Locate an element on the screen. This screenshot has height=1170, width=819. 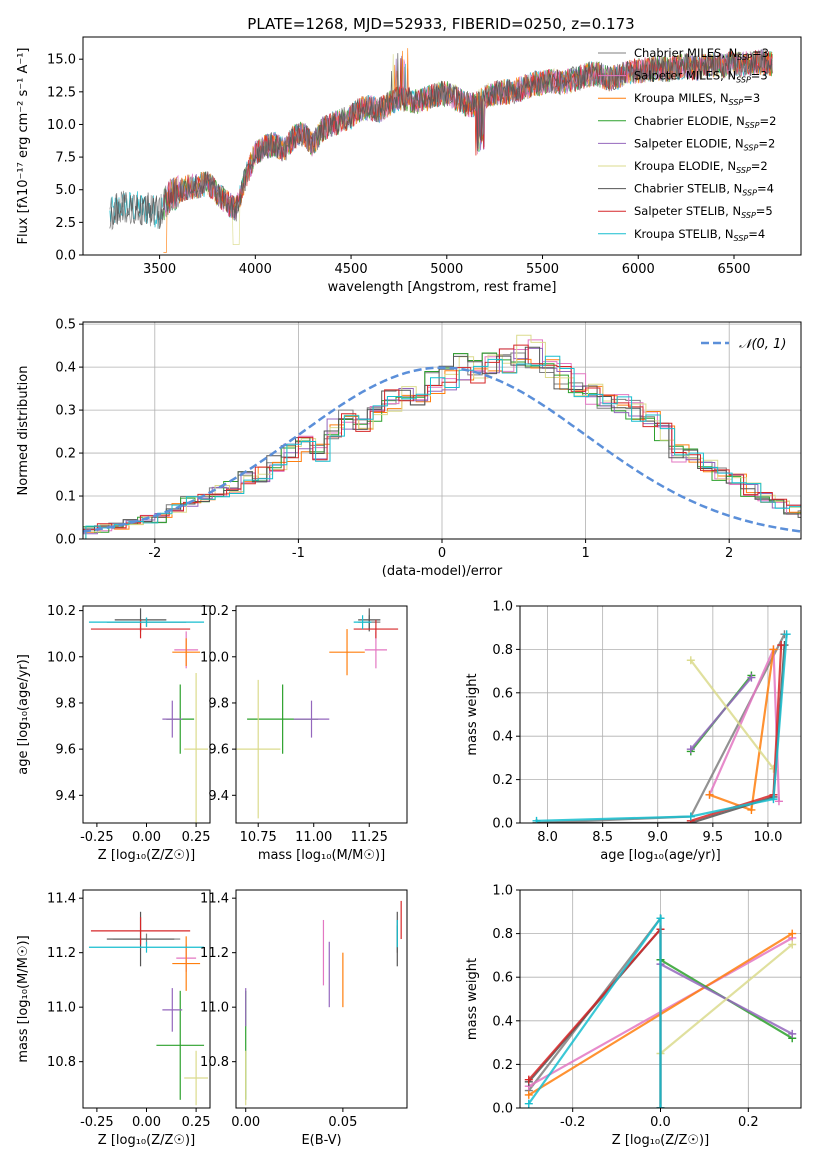
y-axis-label: mass [log₁₀(M/M☉)] is located at coordinates (23, 998).